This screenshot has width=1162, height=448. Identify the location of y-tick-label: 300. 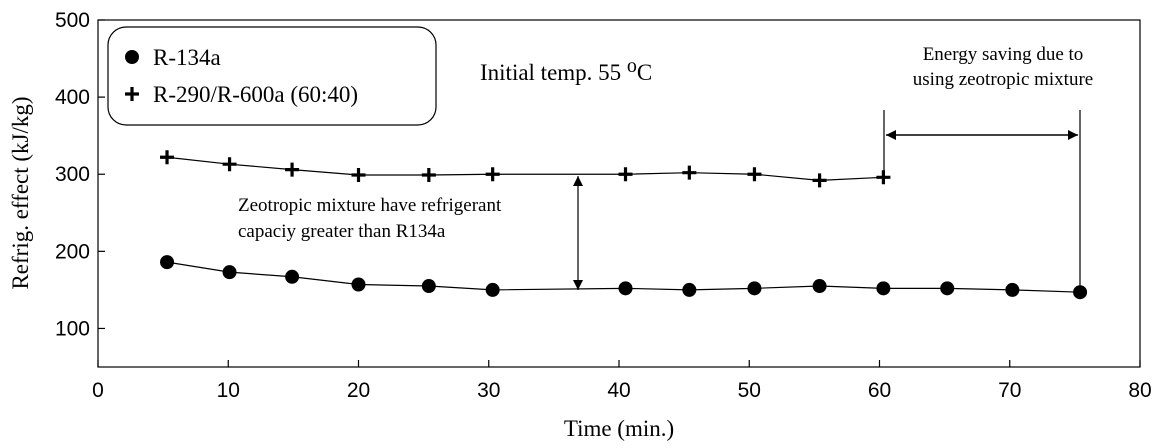
(72, 174).